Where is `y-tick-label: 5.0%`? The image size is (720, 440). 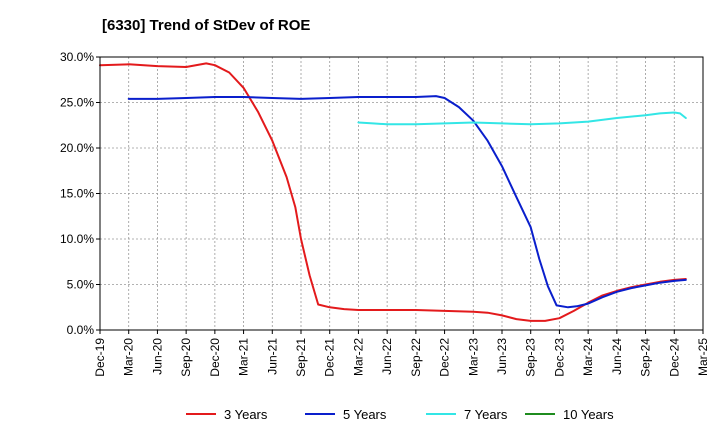 y-tick-label: 5.0% is located at coordinates (81, 285).